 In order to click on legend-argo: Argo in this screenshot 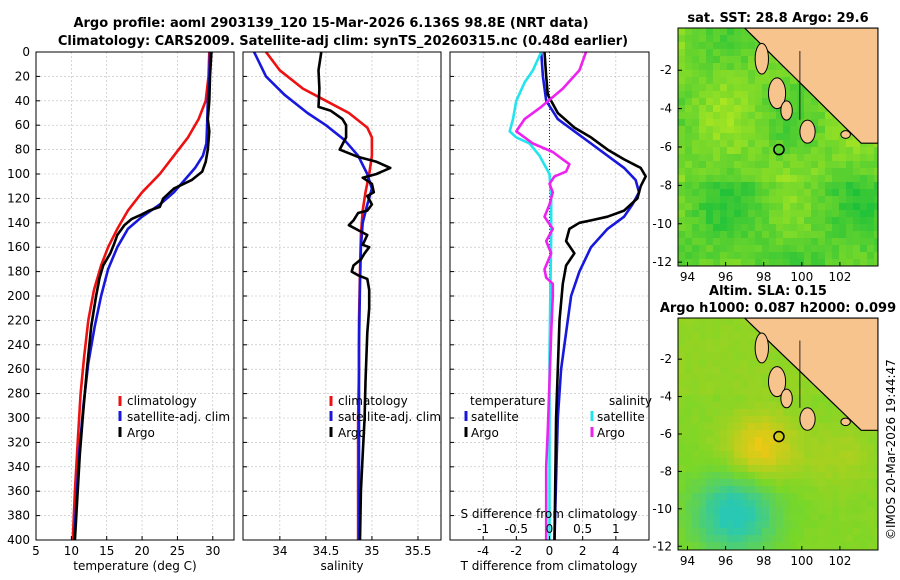, I will do `click(352, 433)`.